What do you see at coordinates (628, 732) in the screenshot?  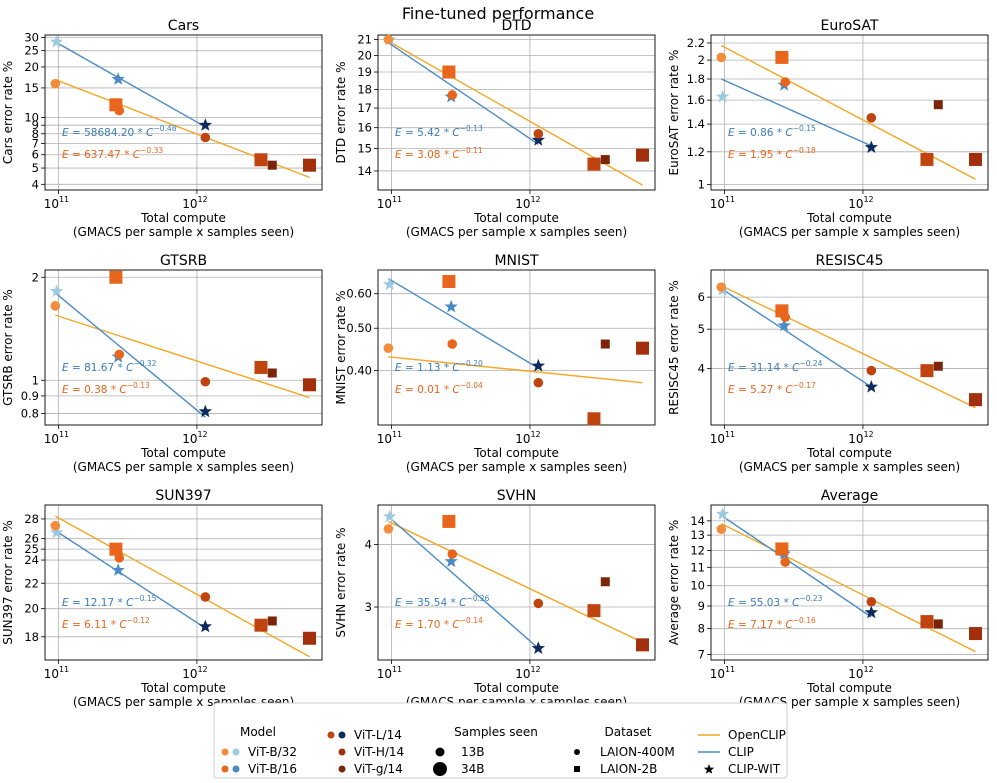 I see `legend-dataset-header: Dataset` at bounding box center [628, 732].